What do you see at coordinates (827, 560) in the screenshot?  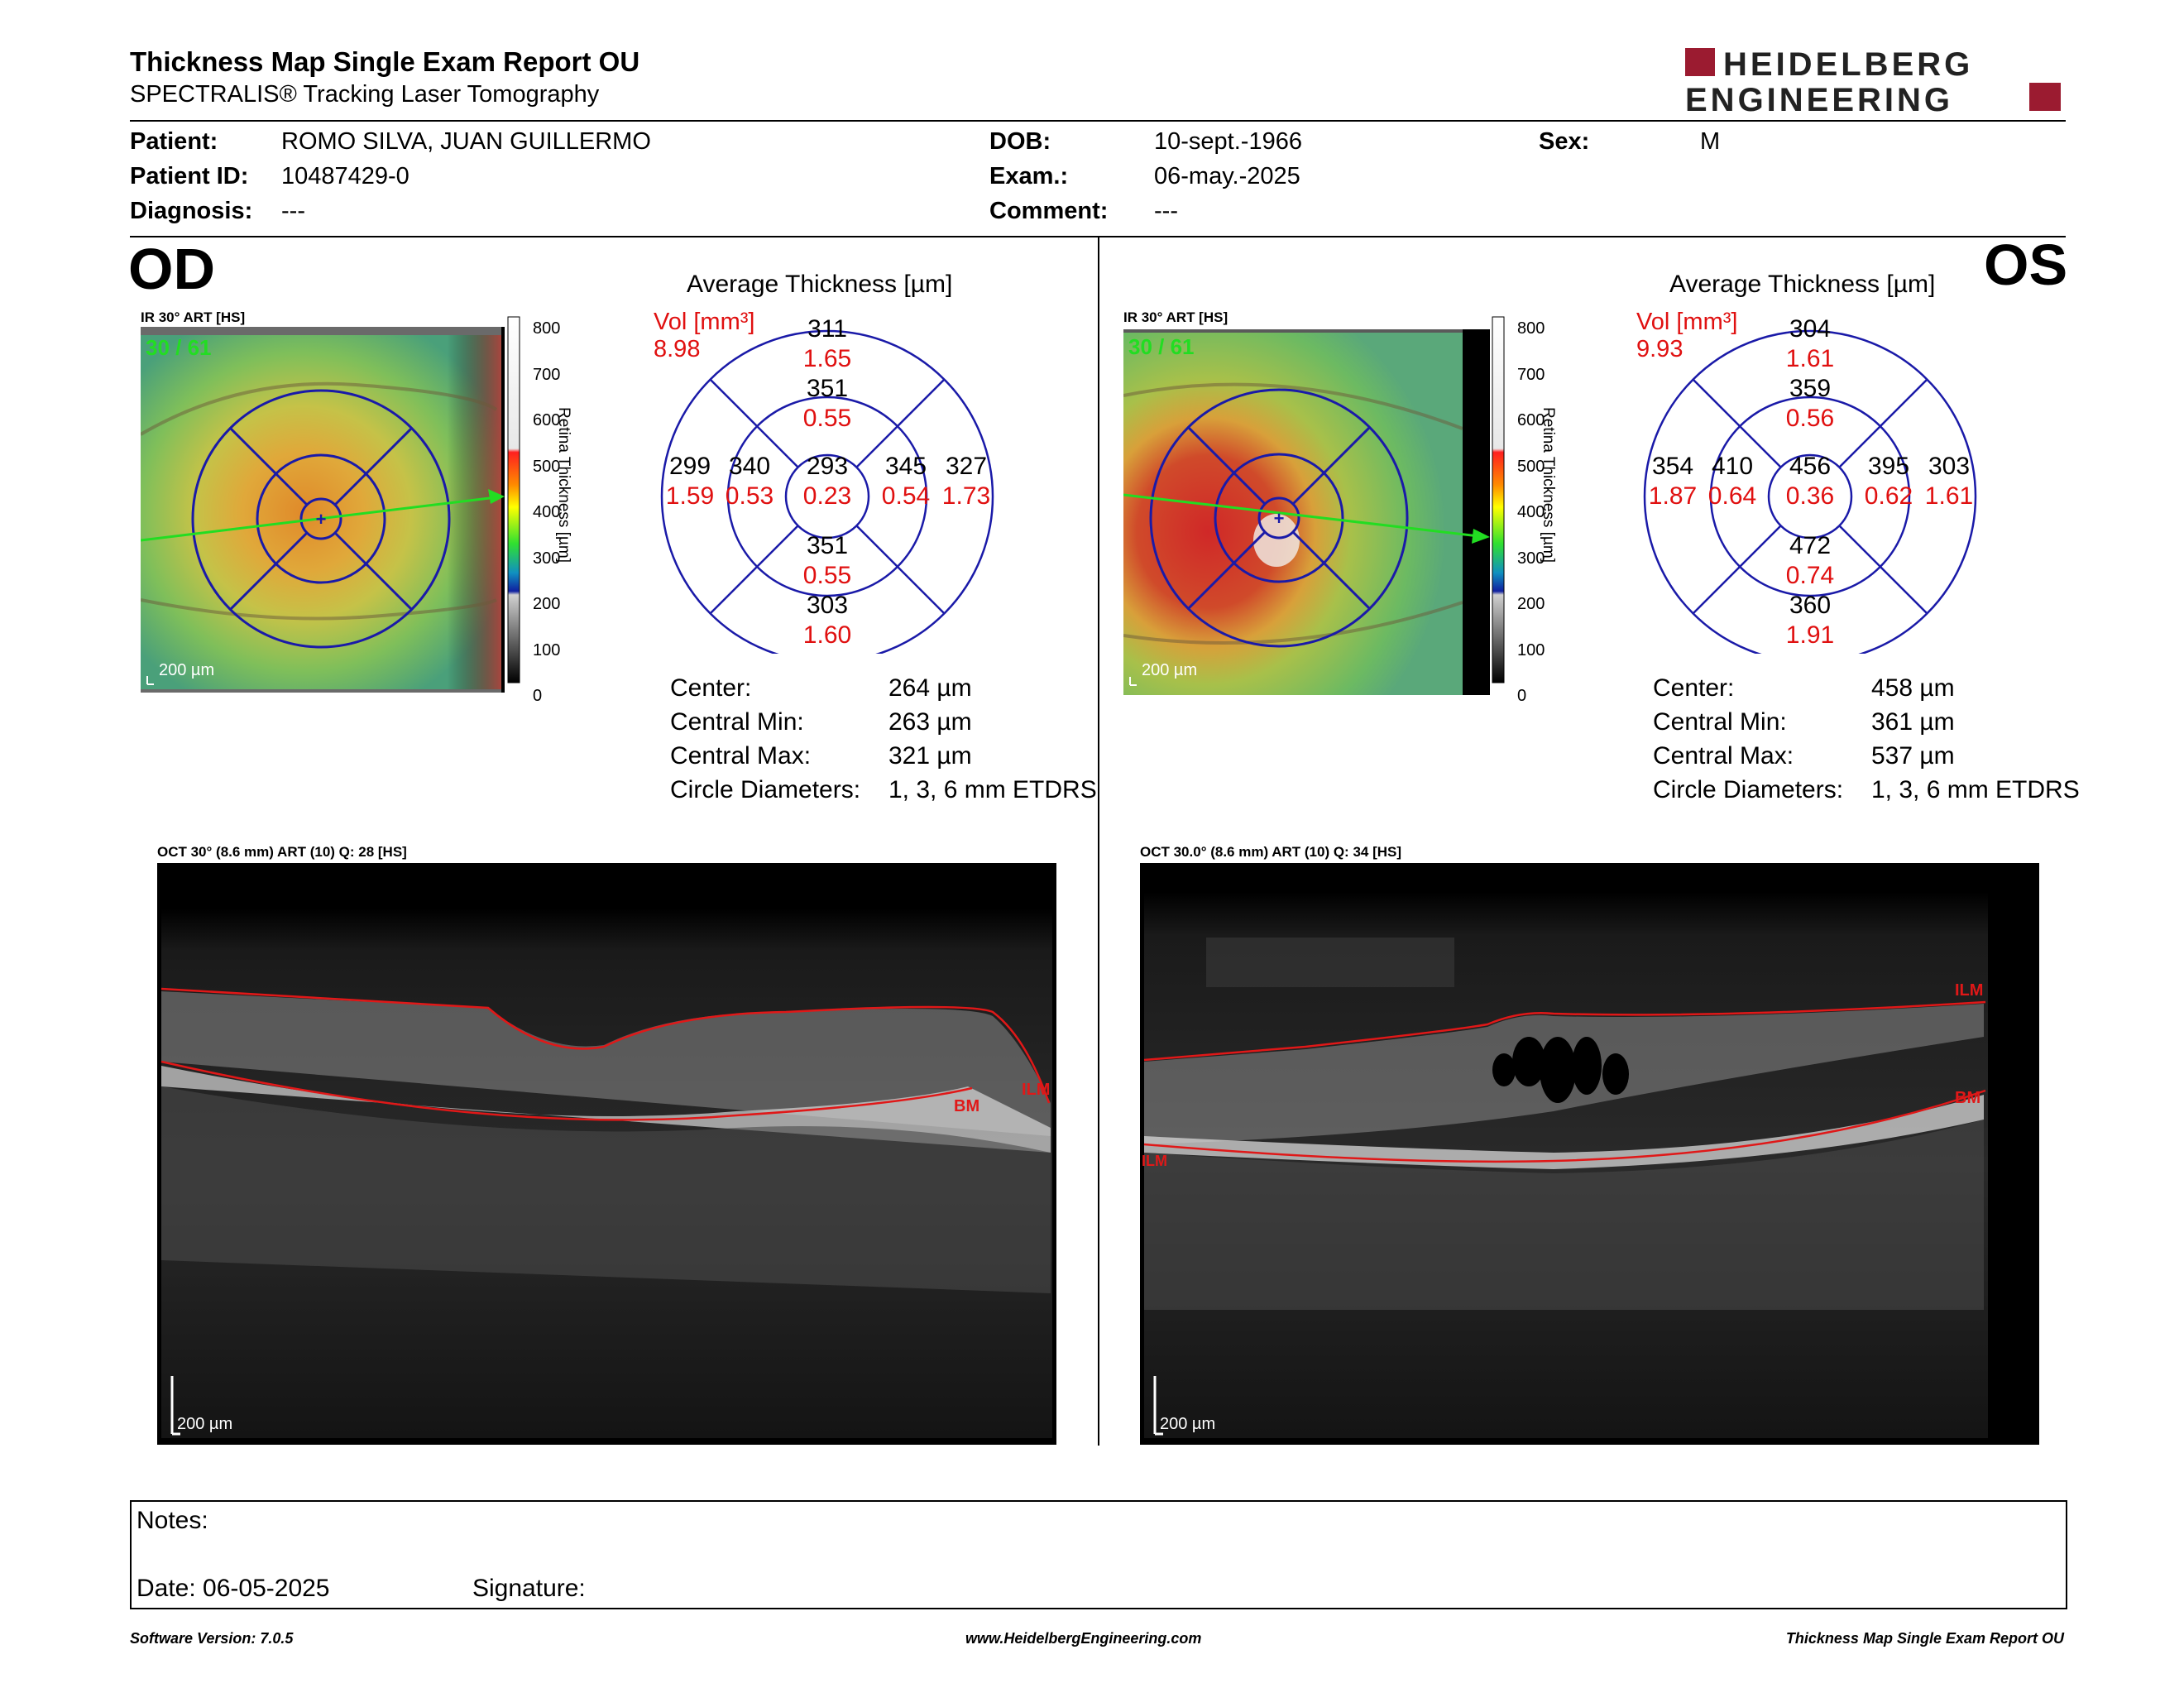 I see `od-sector-inner-inf: 351 0.55` at bounding box center [827, 560].